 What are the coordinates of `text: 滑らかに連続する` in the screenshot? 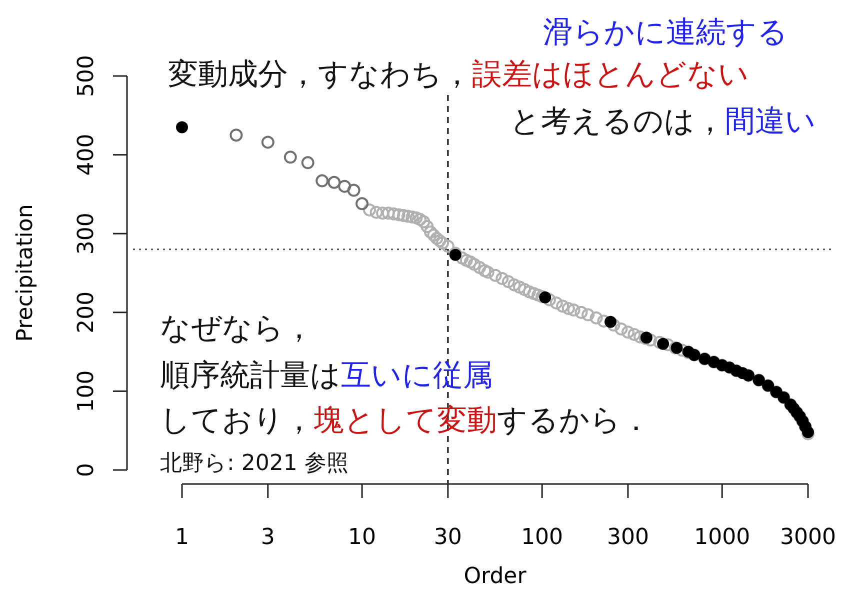 It's located at (665, 32).